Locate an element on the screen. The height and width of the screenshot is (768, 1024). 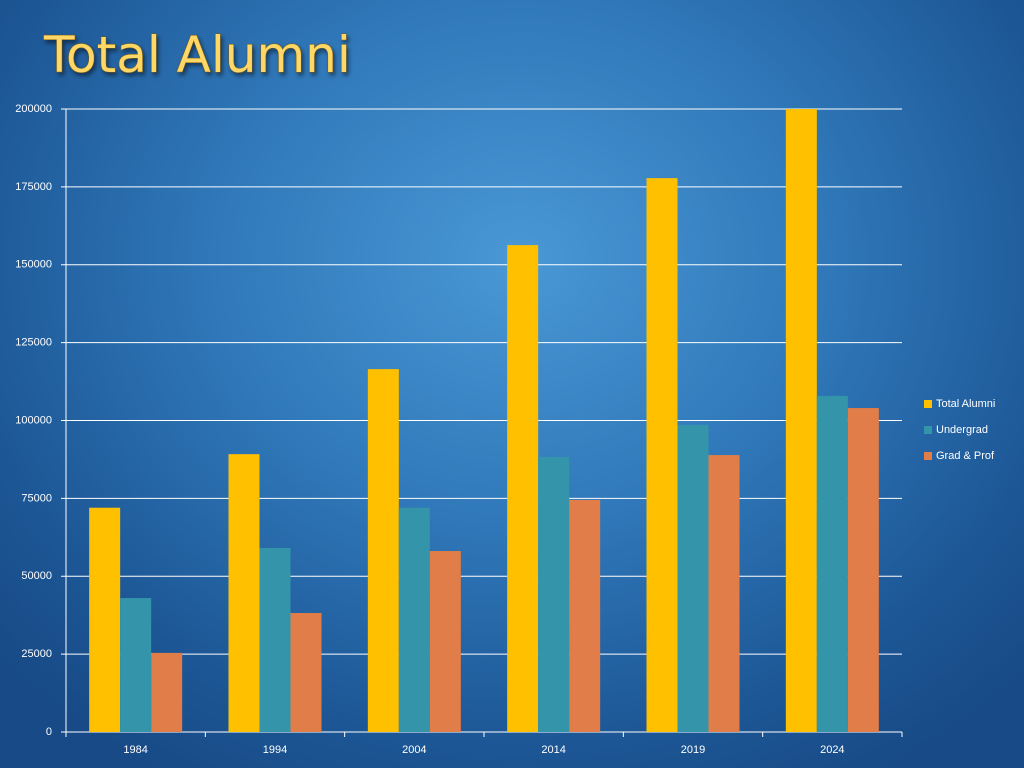
y-tick-label: 175000 is located at coordinates (33, 187).